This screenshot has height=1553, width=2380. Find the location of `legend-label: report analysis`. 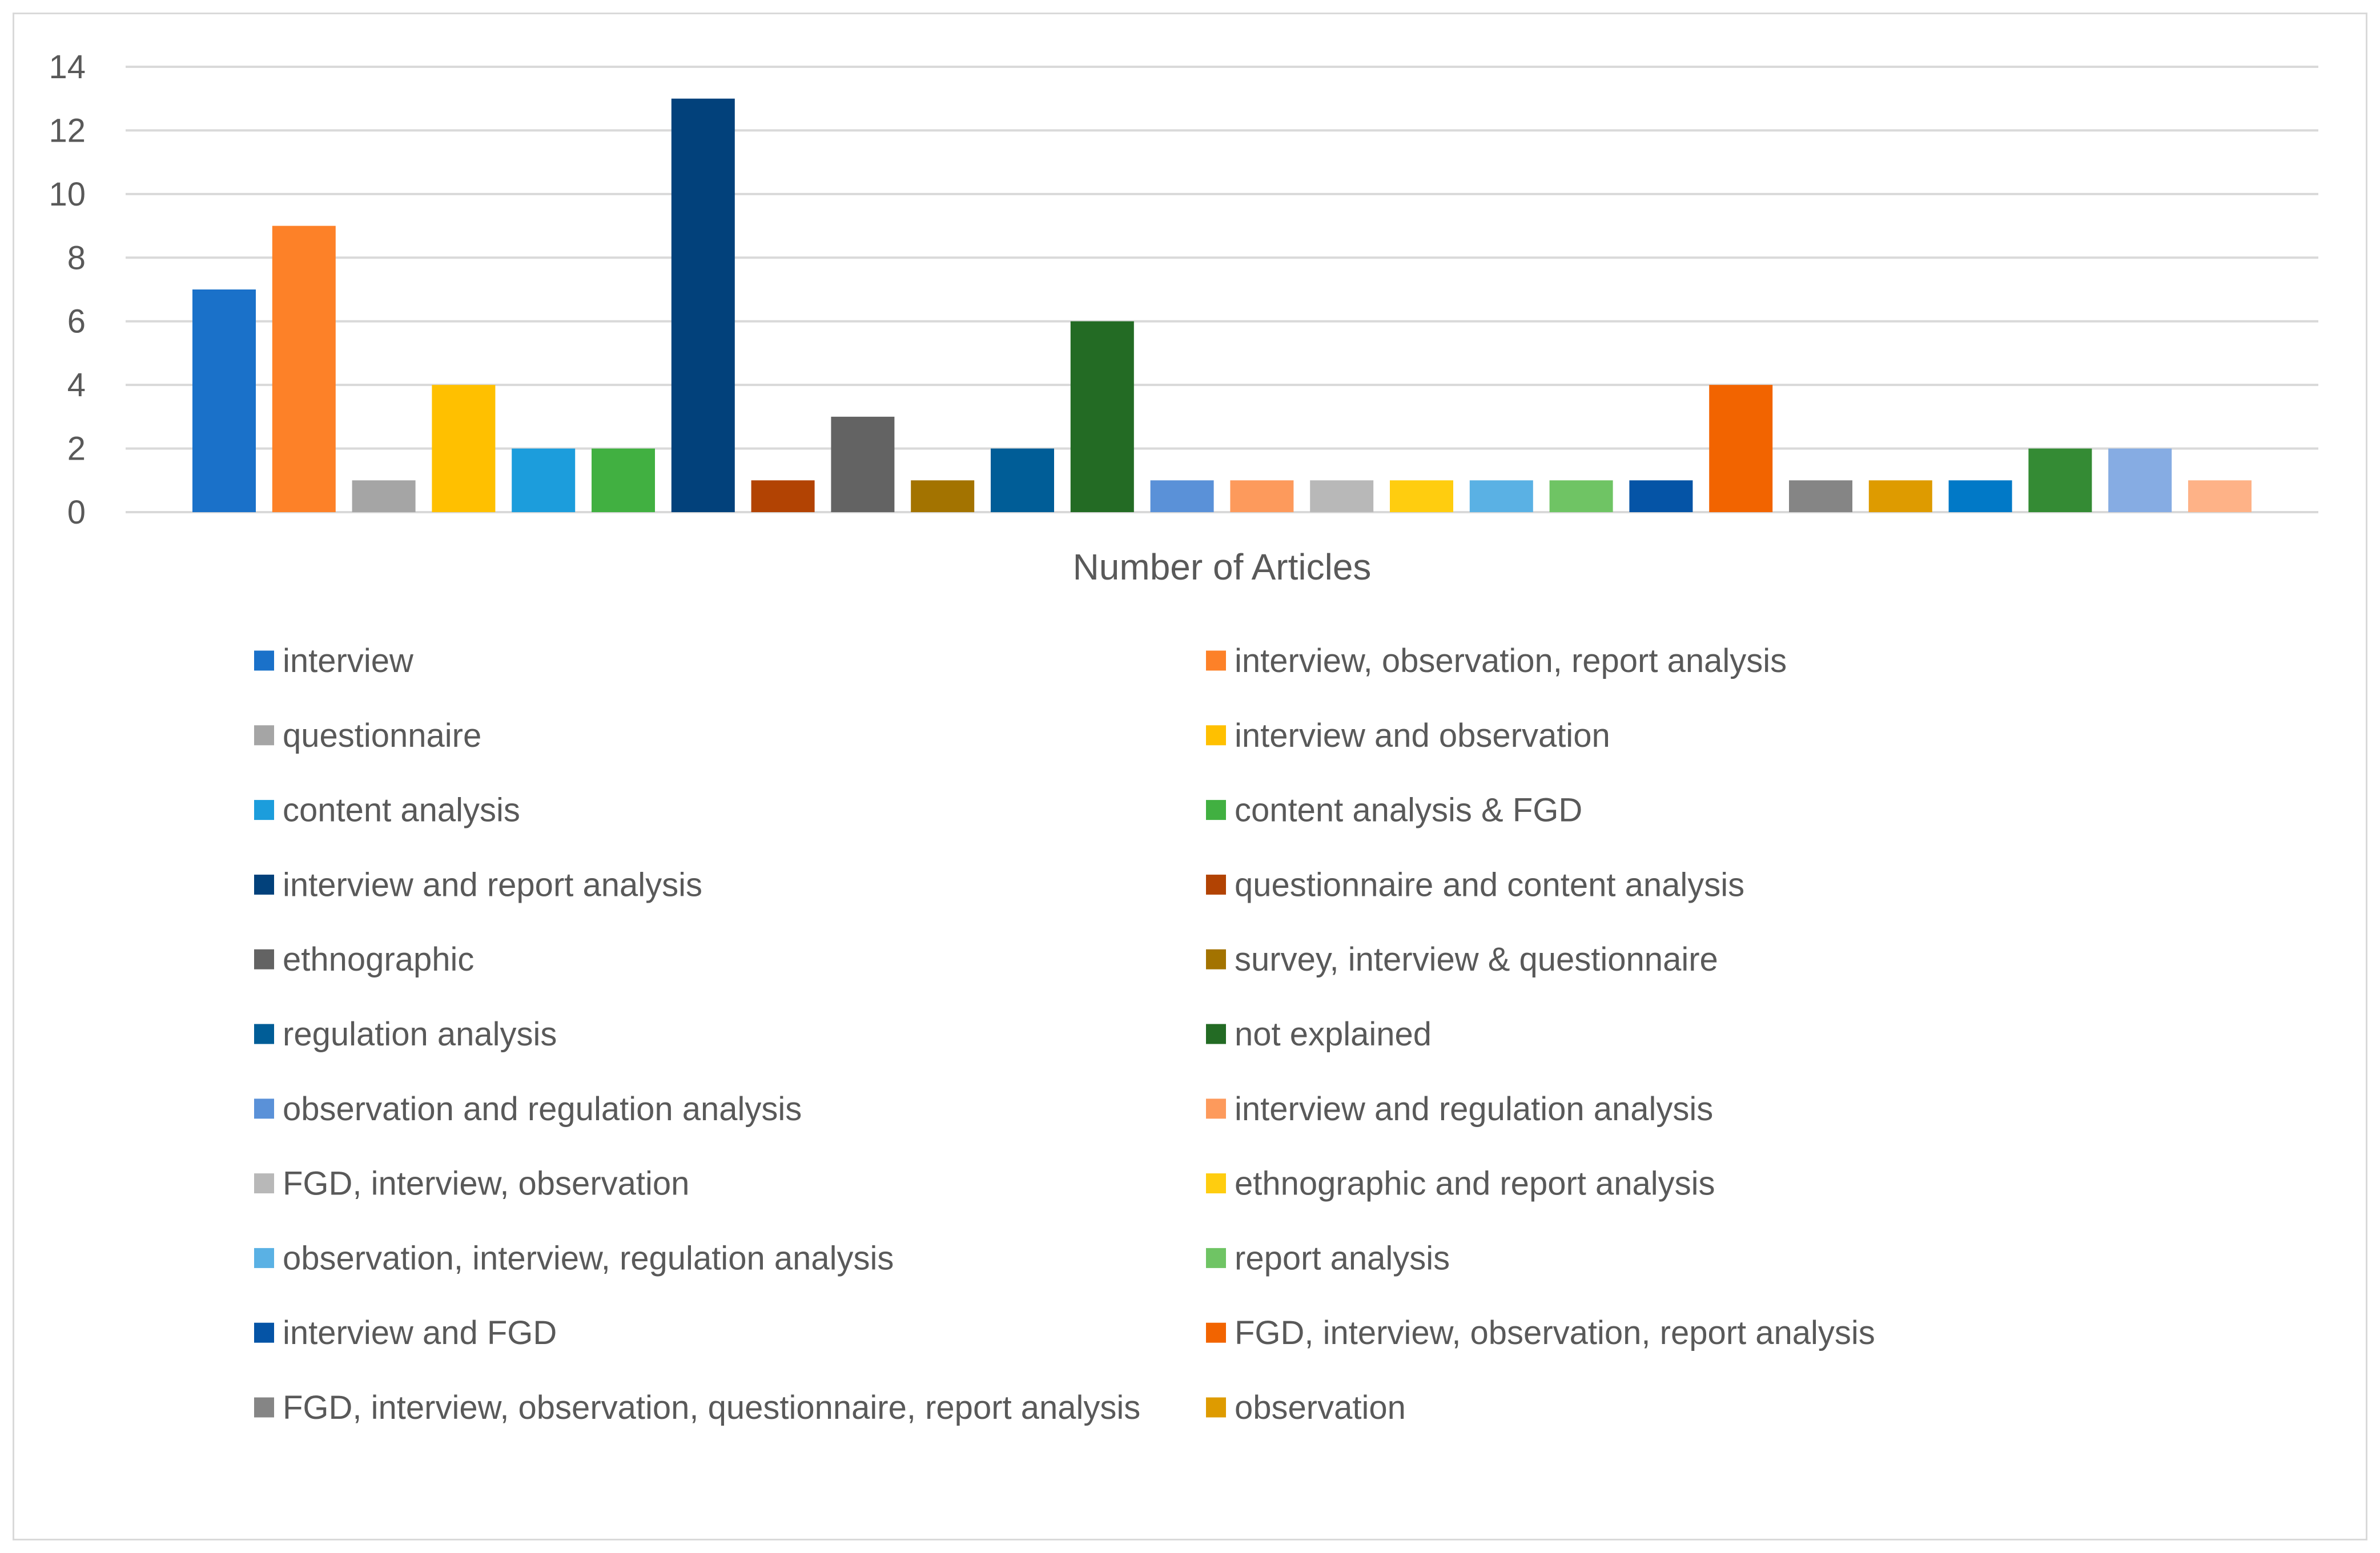

legend-label: report analysis is located at coordinates (1342, 1258).